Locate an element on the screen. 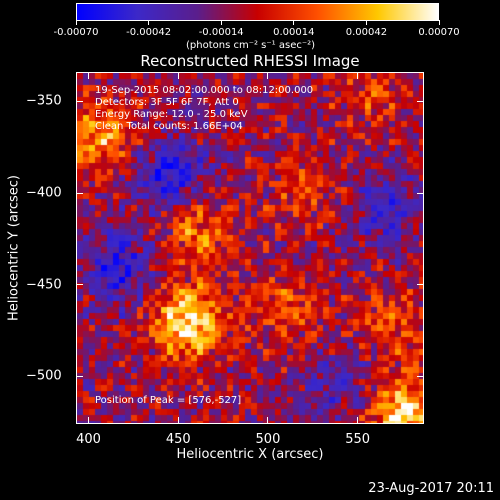 The width and height of the screenshot is (500, 500). x-tick-label: 550 is located at coordinates (358, 439).